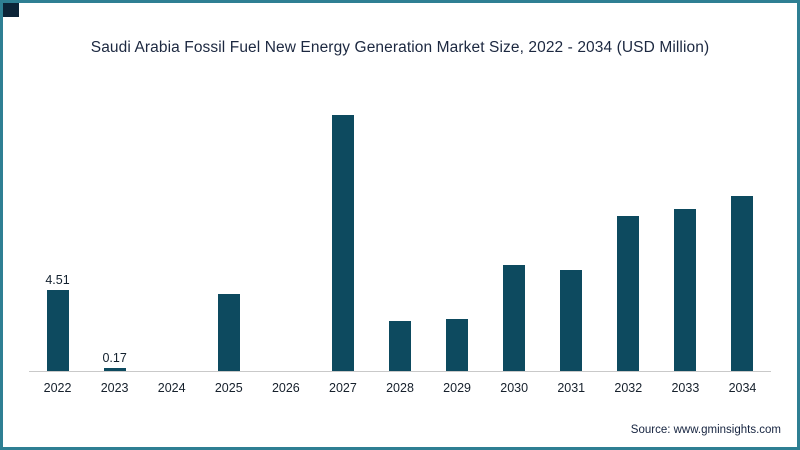 Image resolution: width=800 pixels, height=450 pixels. I want to click on bar-2022, so click(57, 330).